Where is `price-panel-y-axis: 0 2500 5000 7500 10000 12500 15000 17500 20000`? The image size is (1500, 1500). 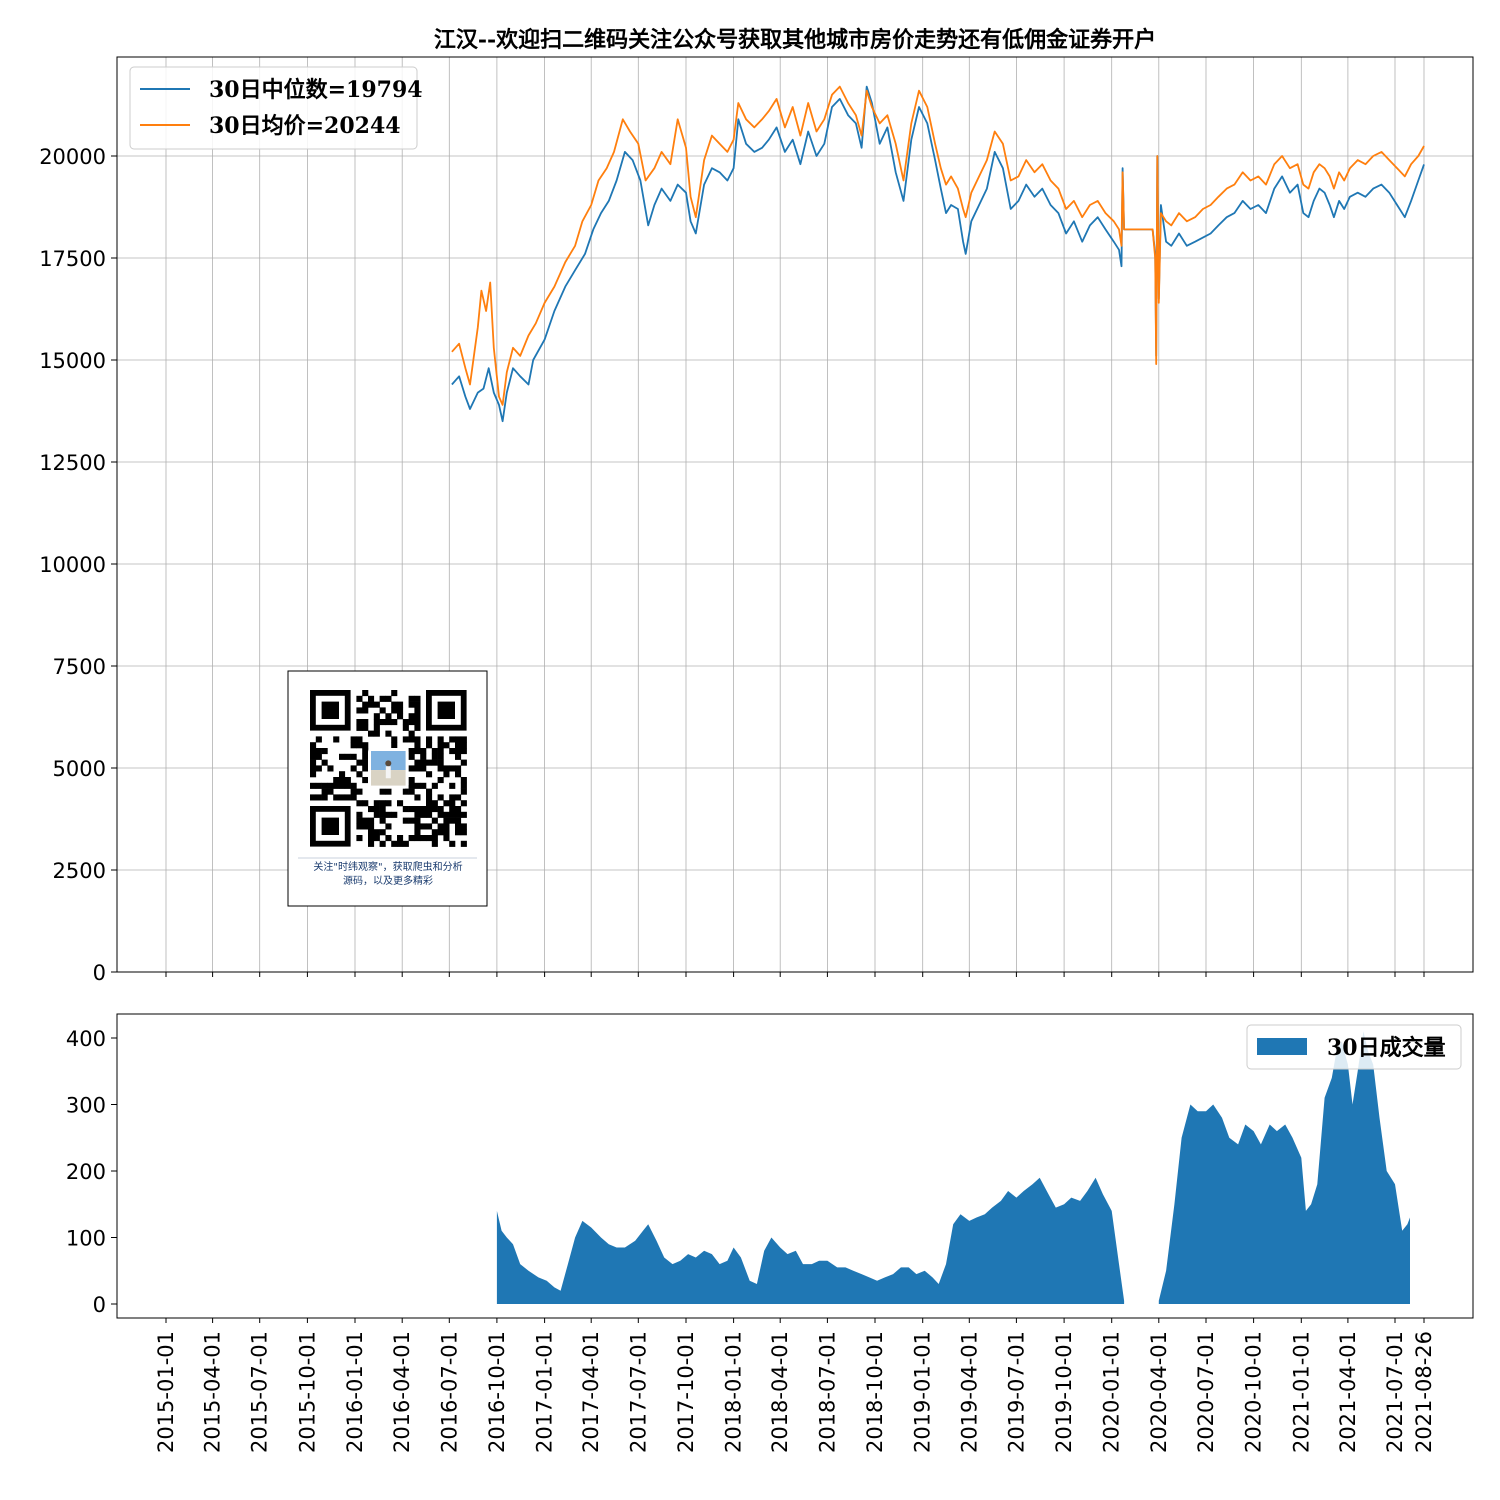 price-panel-y-axis: 0 2500 5000 7500 10000 12500 15000 17500 20000 is located at coordinates (78, 565).